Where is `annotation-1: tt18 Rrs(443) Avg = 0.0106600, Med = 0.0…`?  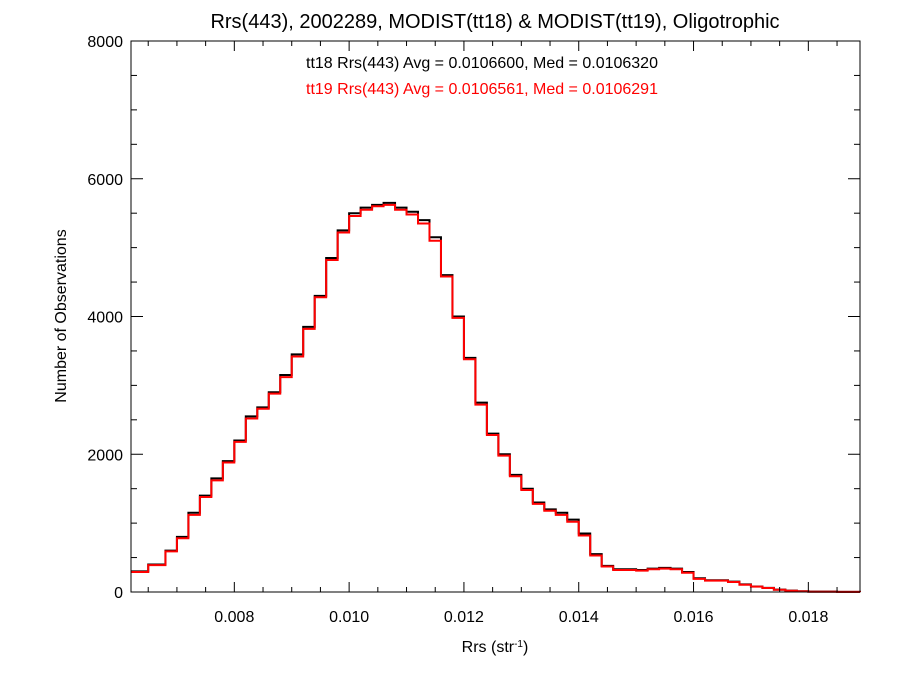
annotation-1: tt18 Rrs(443) Avg = 0.0106600, Med = 0.0… is located at coordinates (482, 63).